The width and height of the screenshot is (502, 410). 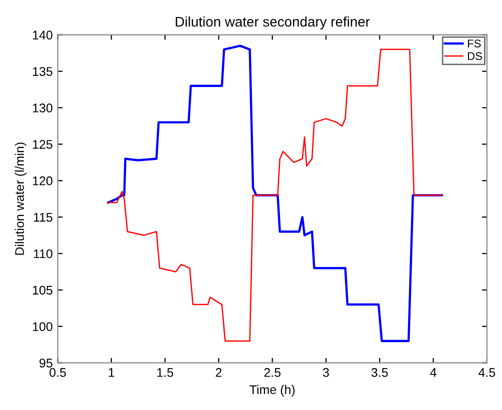 What do you see at coordinates (272, 372) in the screenshot?
I see `x-tick-label: 2.5` at bounding box center [272, 372].